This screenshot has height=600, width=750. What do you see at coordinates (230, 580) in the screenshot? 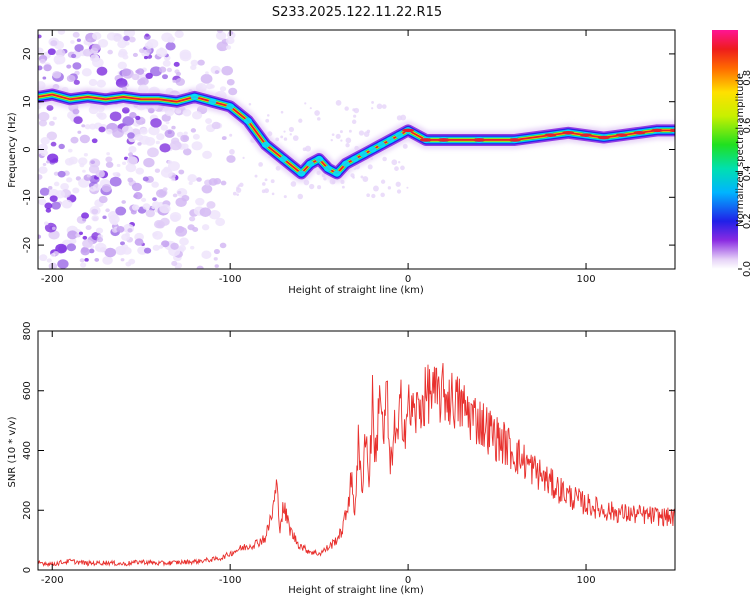
I see `snr-x-tick-label: -100` at bounding box center [230, 580].